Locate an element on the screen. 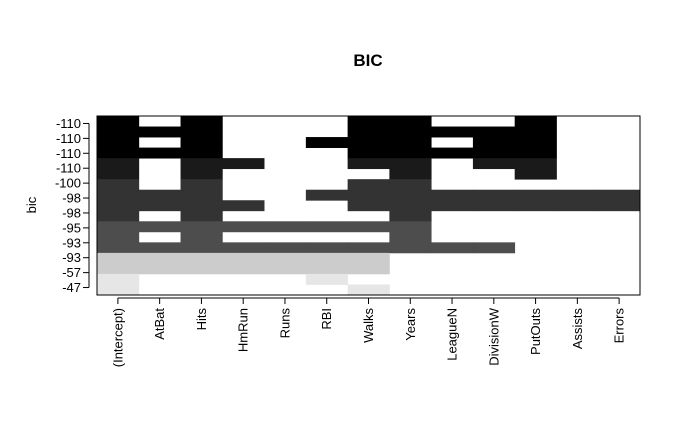  y-tick-label: -47 is located at coordinates (71, 287).